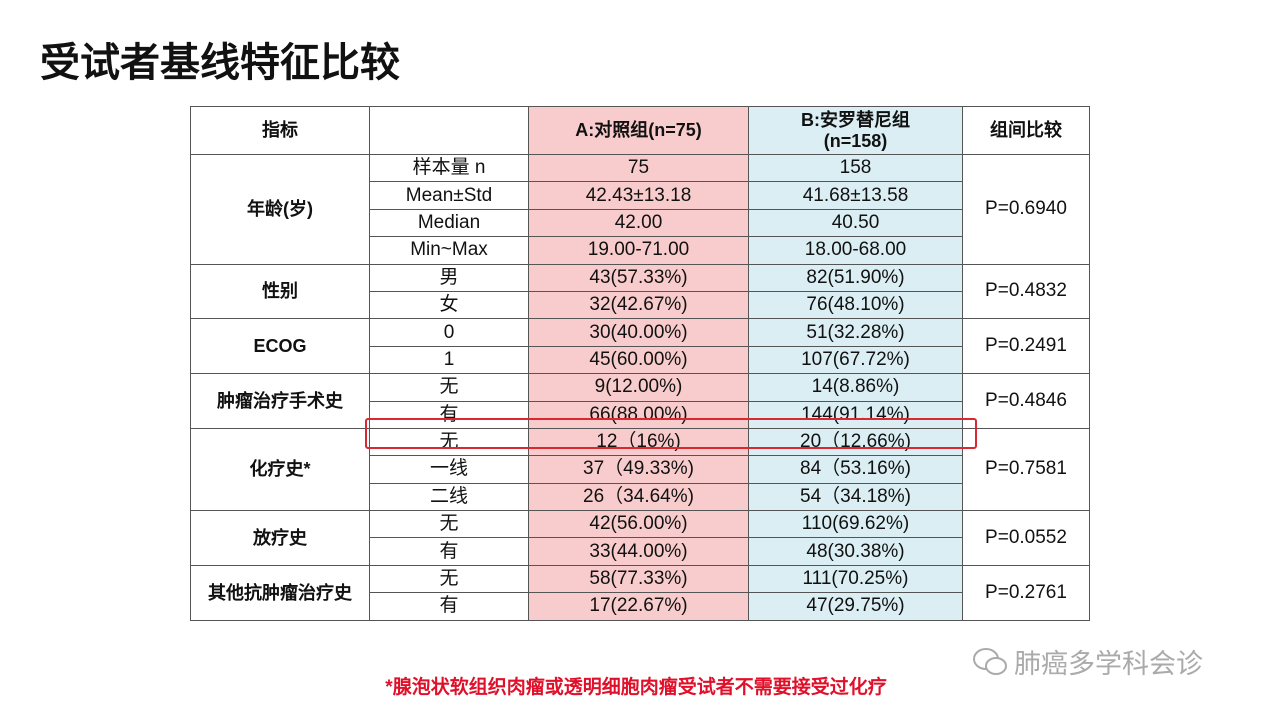 This screenshot has width=1280, height=720. What do you see at coordinates (449, 250) in the screenshot?
I see `sub-item: Min~Max` at bounding box center [449, 250].